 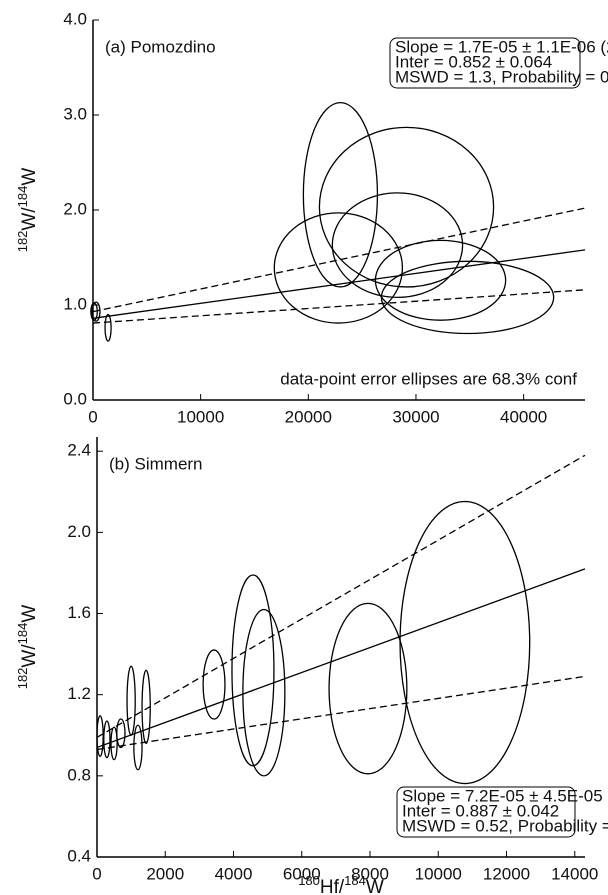 I want to click on x-tick-label: 40000, so click(x=523, y=416).